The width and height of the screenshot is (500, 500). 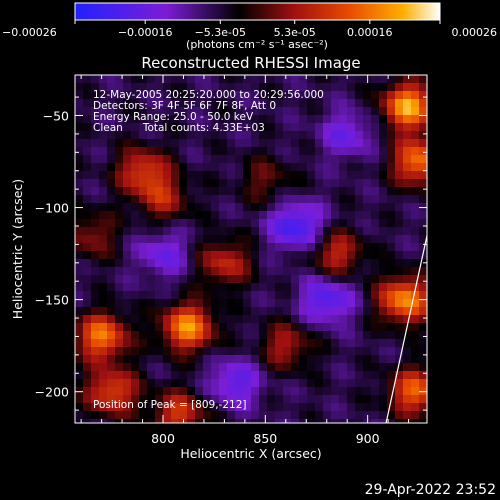 What do you see at coordinates (52, 392) in the screenshot?
I see `y-tick-label: −200` at bounding box center [52, 392].